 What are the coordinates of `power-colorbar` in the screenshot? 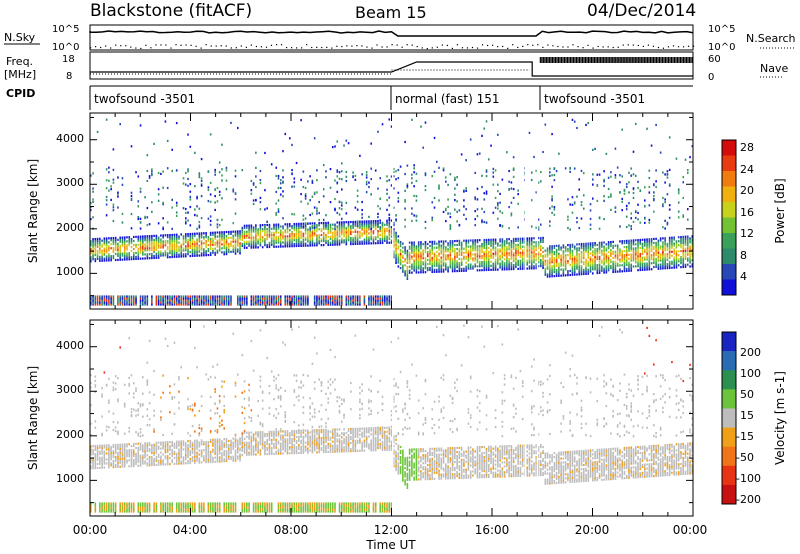 It's located at (729, 217).